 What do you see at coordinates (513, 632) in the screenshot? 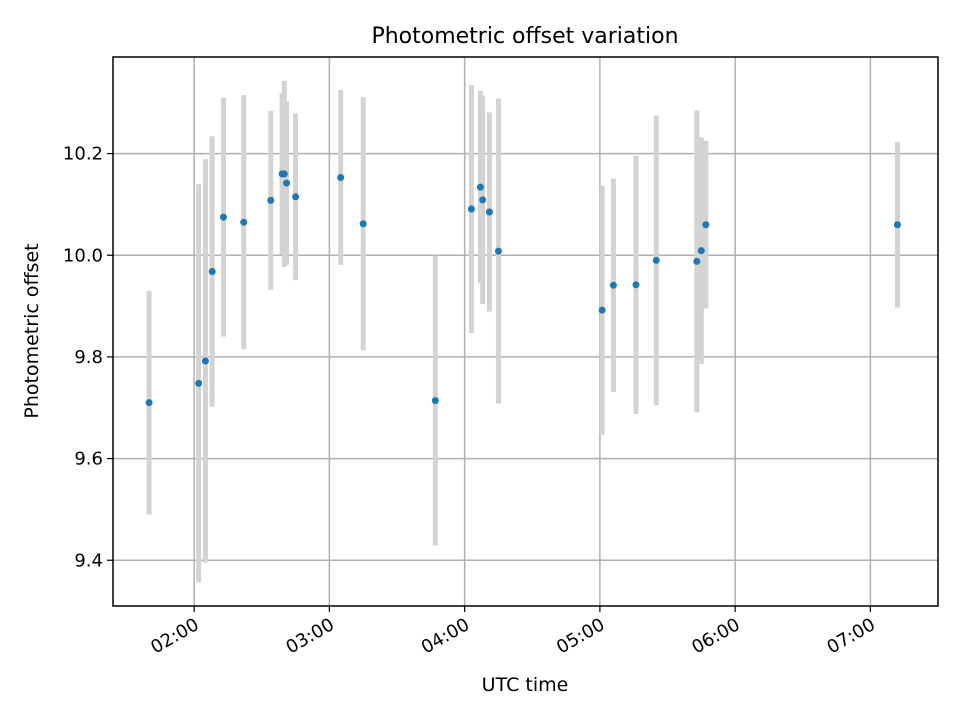
I see `x-axis: 02:00 03:00 04:00 05:00 06:00 07:00` at bounding box center [513, 632].